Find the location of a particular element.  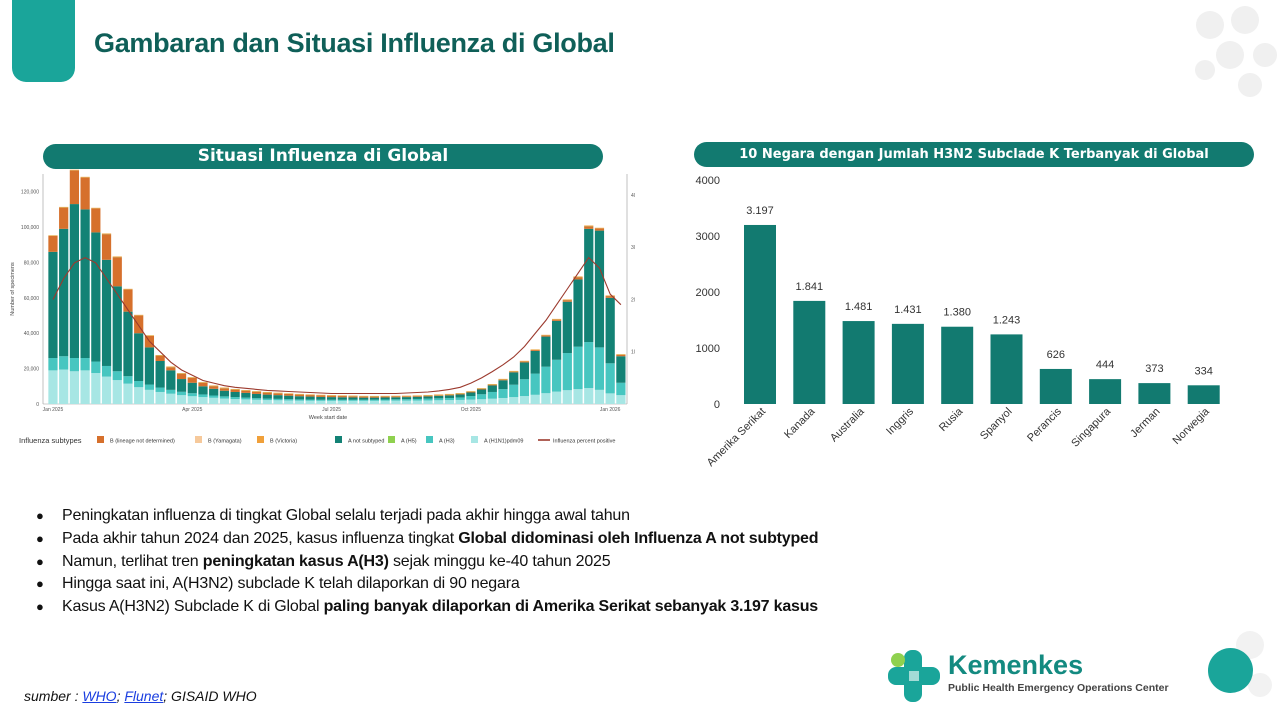

decorative-pattern is located at coordinates (1236, 51).